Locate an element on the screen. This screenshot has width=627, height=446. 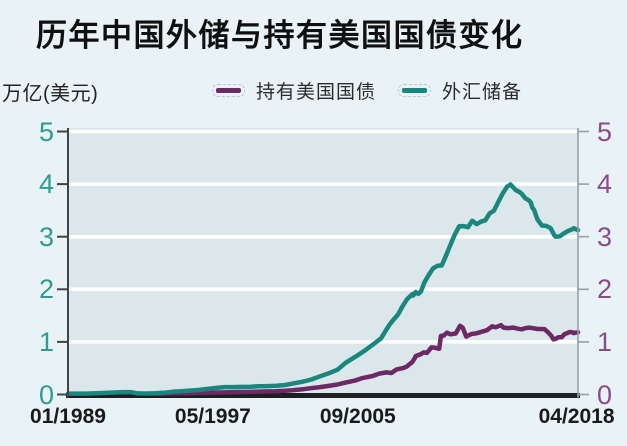
y-tick-label-left: 3 is located at coordinates (46, 236).